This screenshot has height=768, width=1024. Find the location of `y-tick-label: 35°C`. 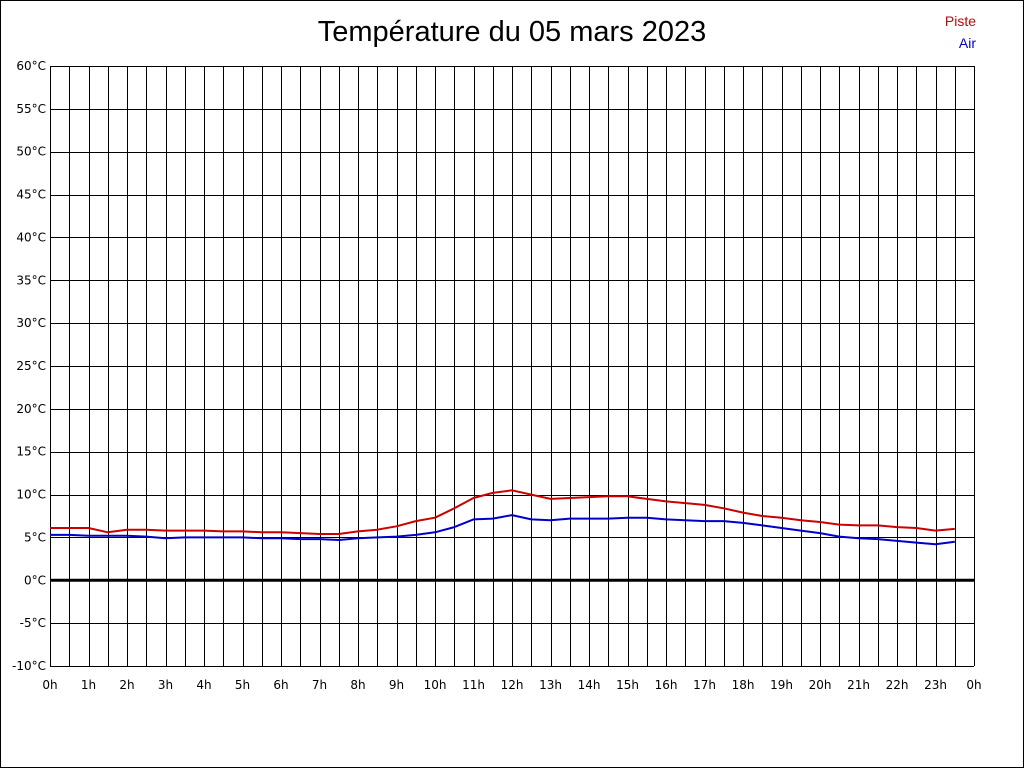

y-tick-label: 35°C is located at coordinates (31, 280).